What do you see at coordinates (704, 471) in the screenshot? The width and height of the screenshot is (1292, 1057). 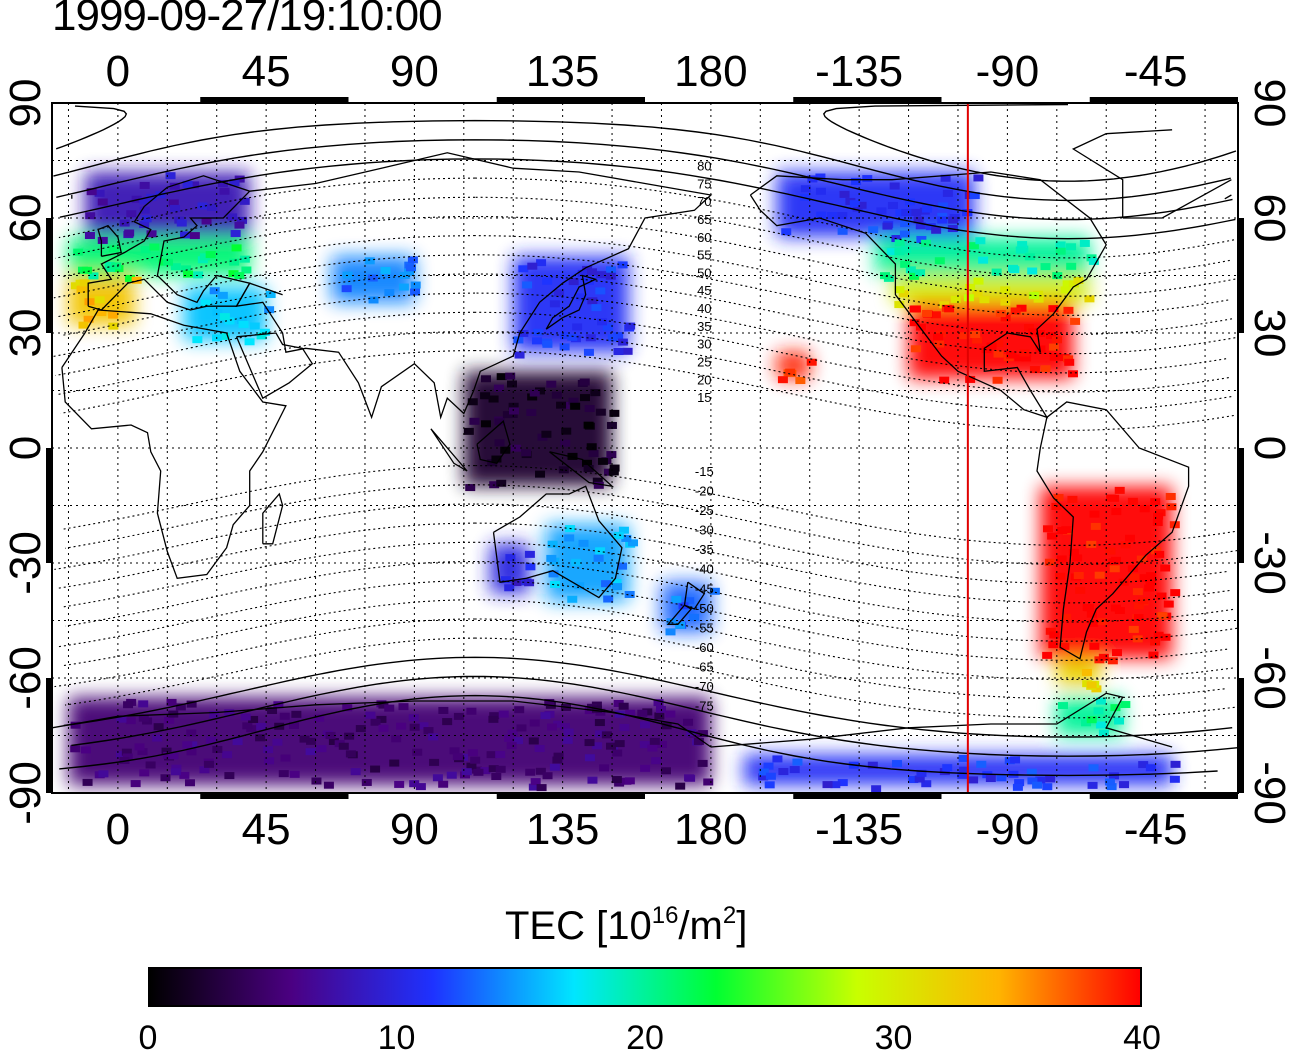 I see `contour-label: -15` at bounding box center [704, 471].